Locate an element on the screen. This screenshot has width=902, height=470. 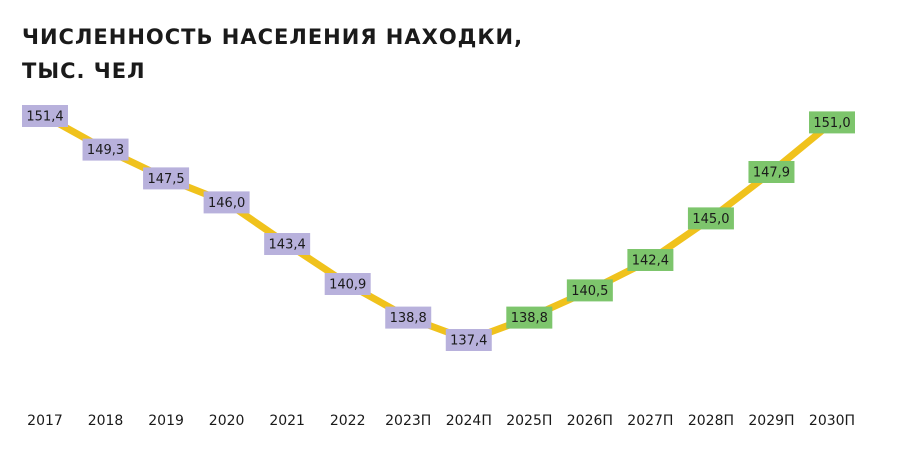
value-label: 140,9 is located at coordinates (347, 285).